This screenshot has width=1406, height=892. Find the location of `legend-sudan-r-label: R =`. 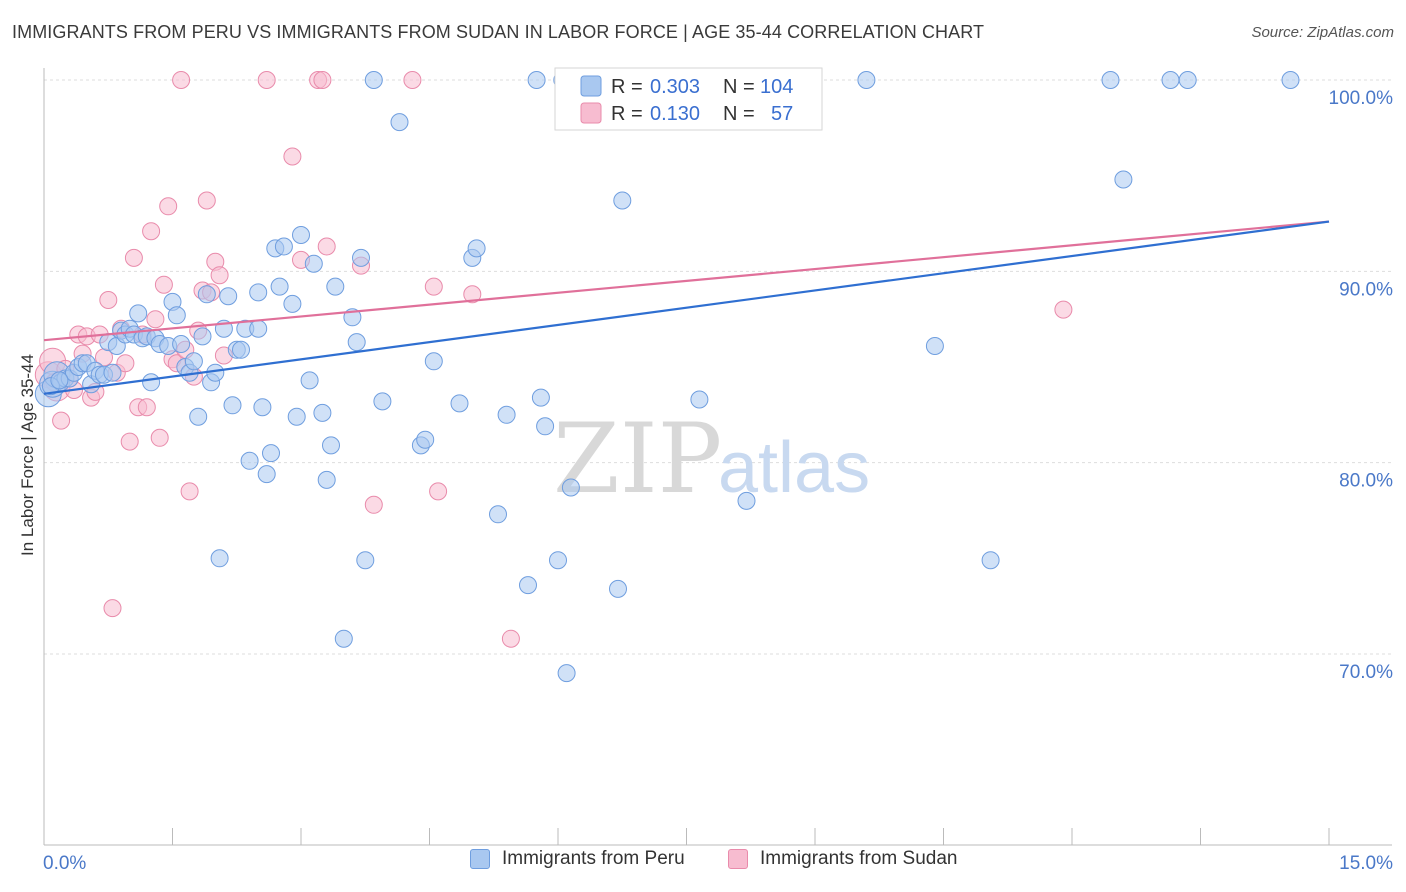

legend-sudan-r-label: R = is located at coordinates (627, 114).